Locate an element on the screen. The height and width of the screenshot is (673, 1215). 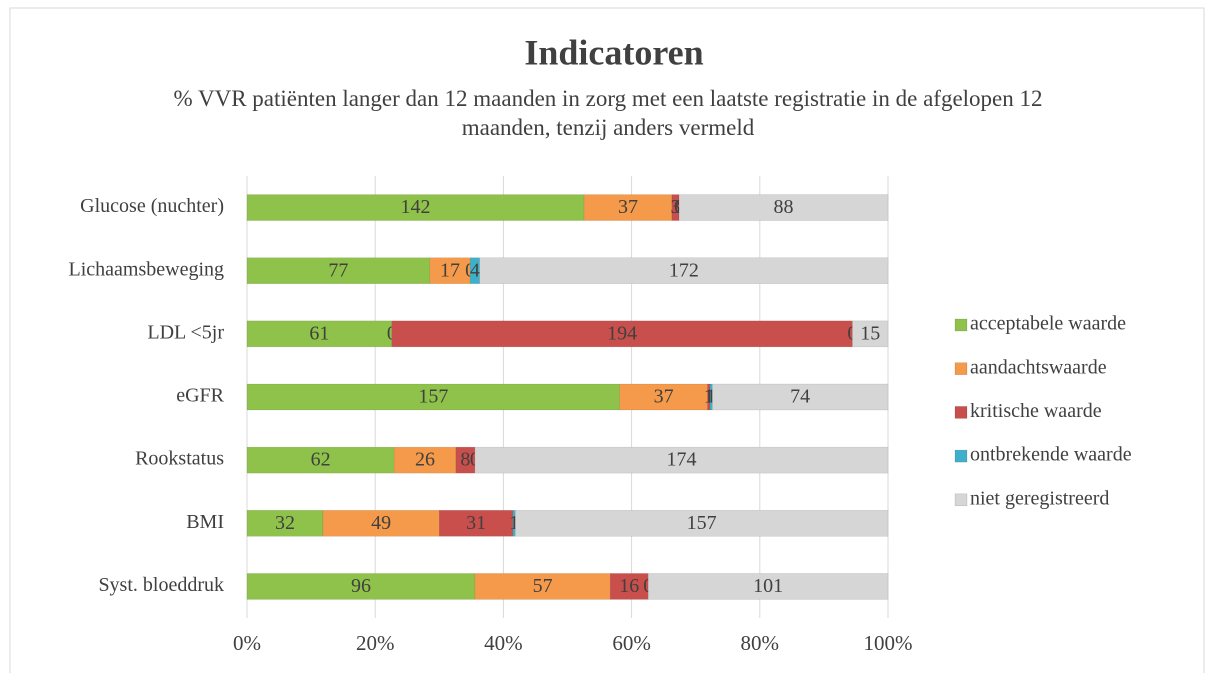
y-tick-label: Rookstatus is located at coordinates (179, 459).